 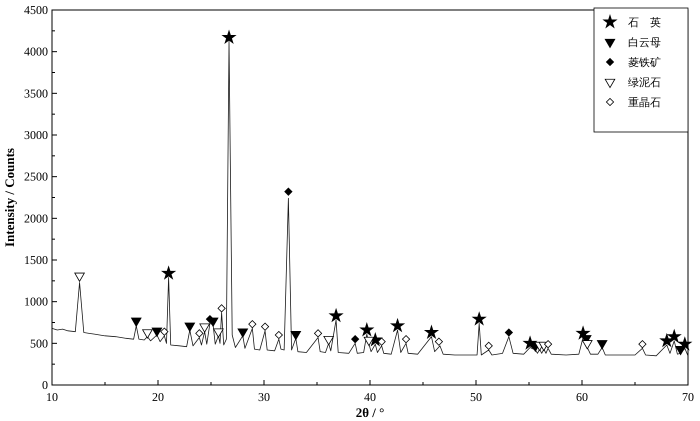 I want to click on y-tick-label: 1500, so click(x=36, y=260).